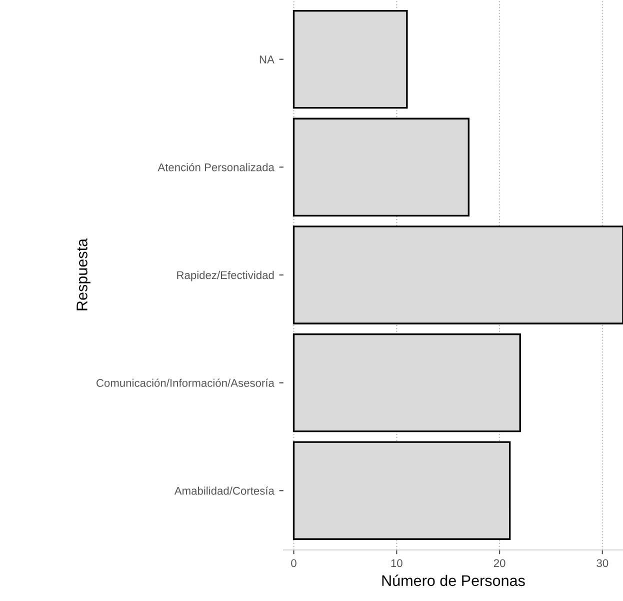 This screenshot has height=601, width=623. What do you see at coordinates (267, 60) in the screenshot?
I see `y-tick-label: NA` at bounding box center [267, 60].